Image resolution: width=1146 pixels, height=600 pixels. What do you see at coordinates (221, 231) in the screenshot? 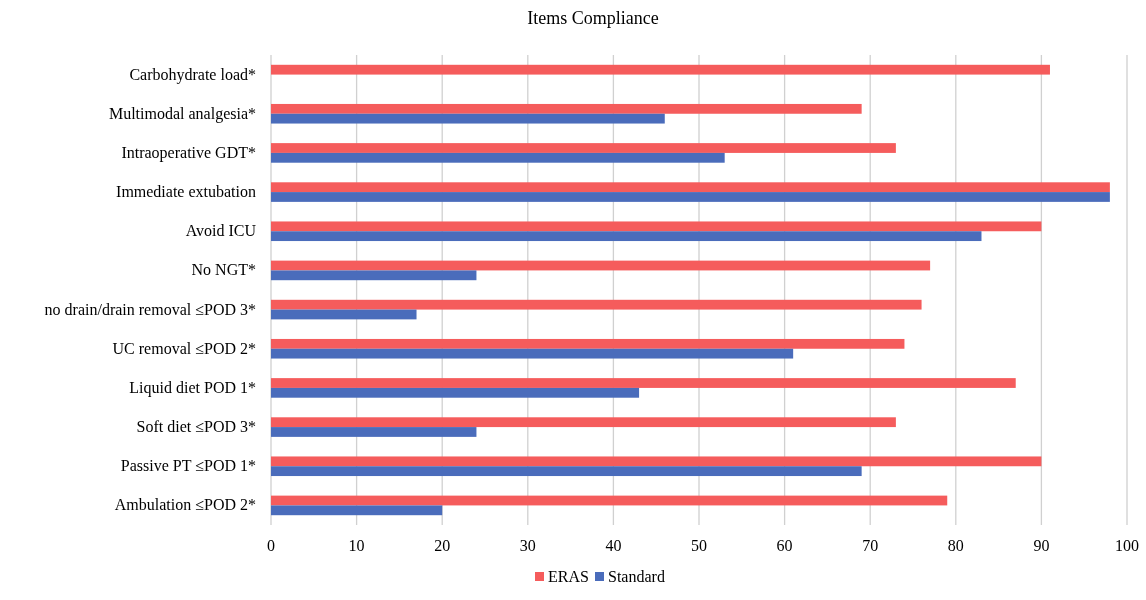
I see `y-tick-label: Avoid ICU` at bounding box center [221, 231].